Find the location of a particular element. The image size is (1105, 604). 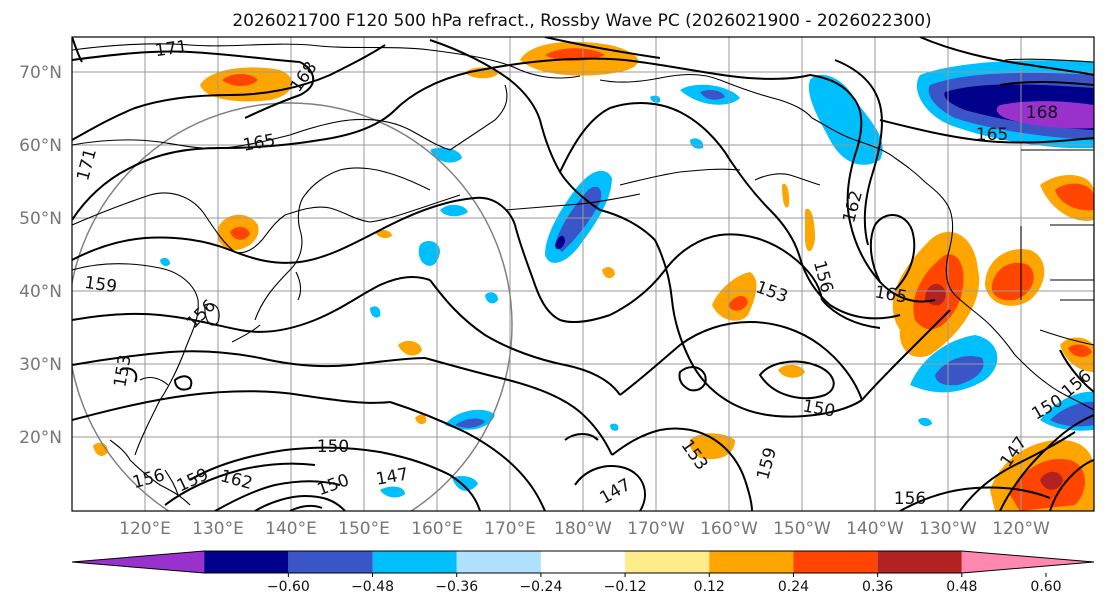

contour-label-168: 168 is located at coordinates (1042, 113).